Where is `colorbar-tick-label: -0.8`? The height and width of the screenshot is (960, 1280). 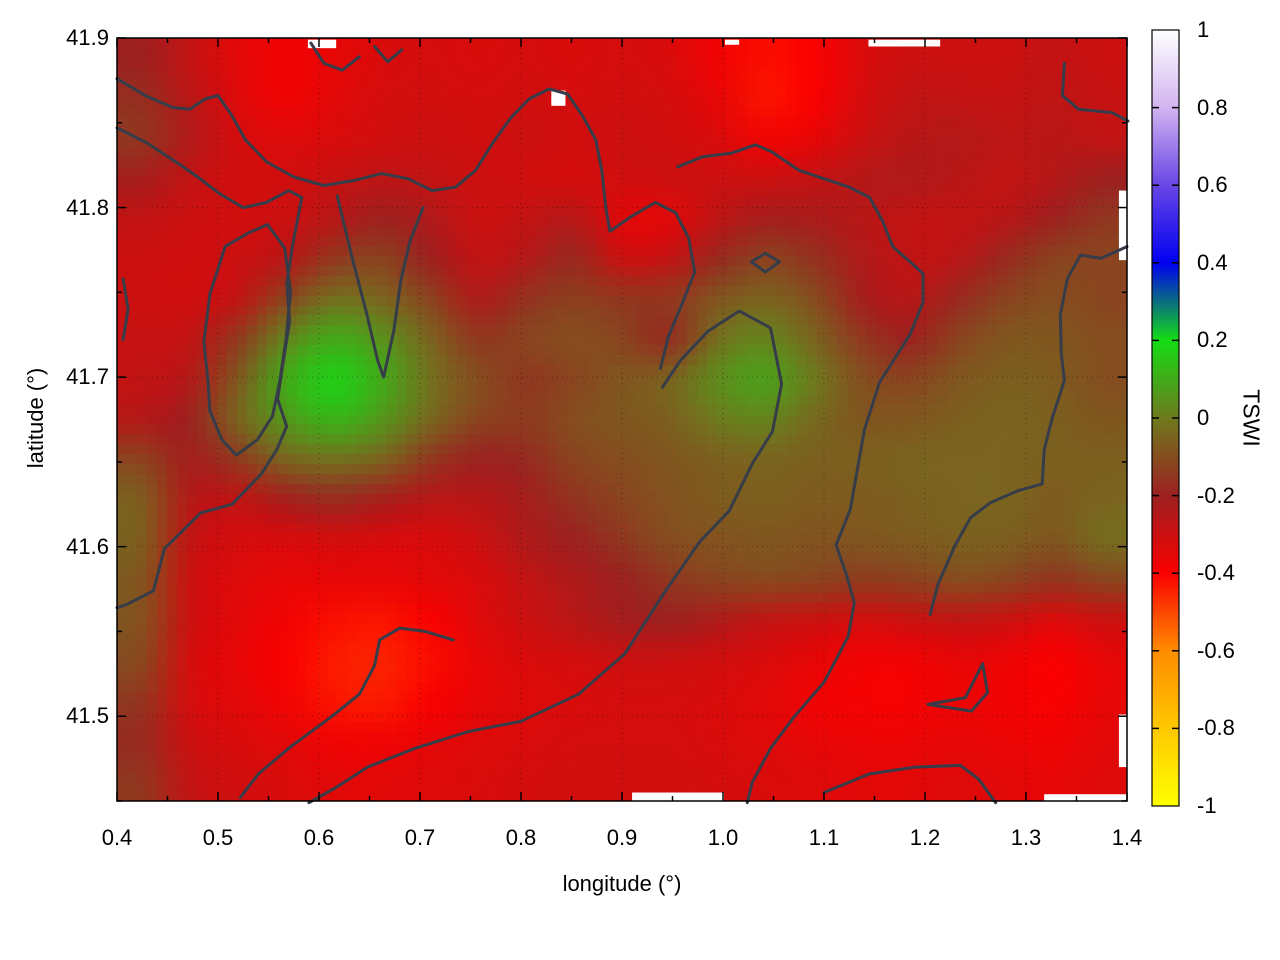 colorbar-tick-label: -0.8 is located at coordinates (1216, 728).